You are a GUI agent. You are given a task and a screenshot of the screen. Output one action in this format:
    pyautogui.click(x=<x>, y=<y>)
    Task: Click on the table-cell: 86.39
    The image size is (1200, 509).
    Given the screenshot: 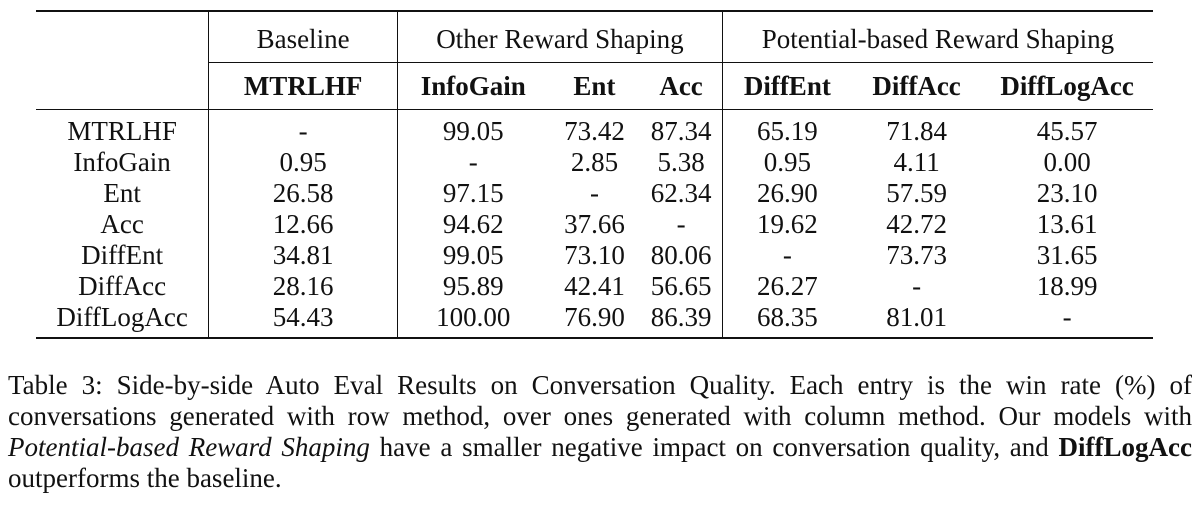 What is the action you would take?
    pyautogui.click(x=681, y=320)
    